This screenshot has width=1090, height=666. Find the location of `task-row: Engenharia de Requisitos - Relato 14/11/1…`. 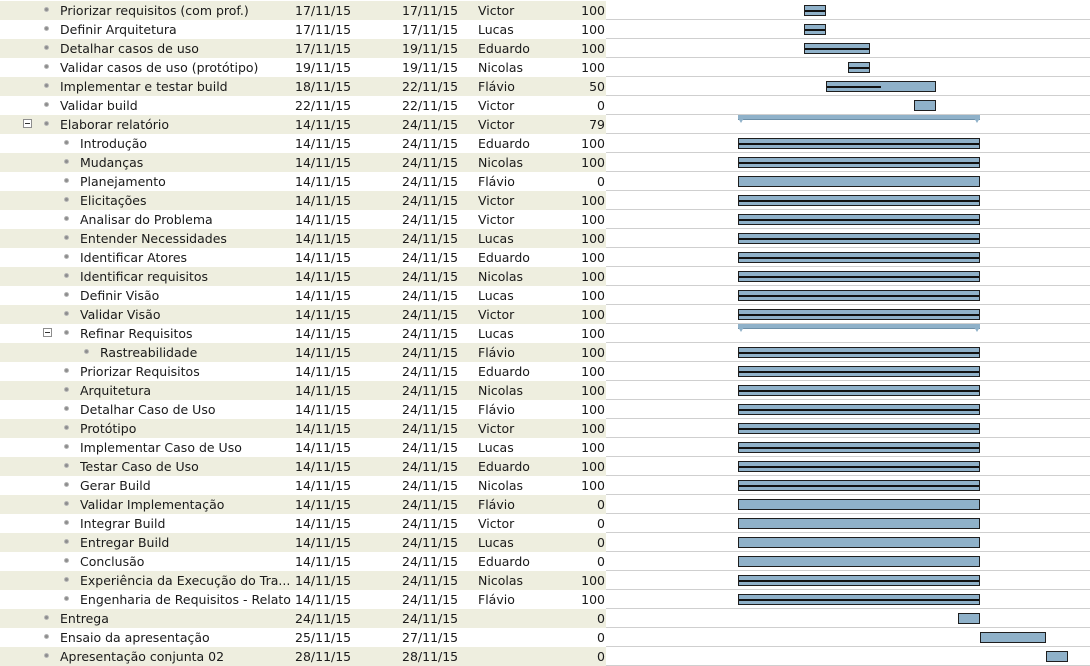

task-row: Engenharia de Requisitos - Relato 14/11/1… is located at coordinates (303, 599).